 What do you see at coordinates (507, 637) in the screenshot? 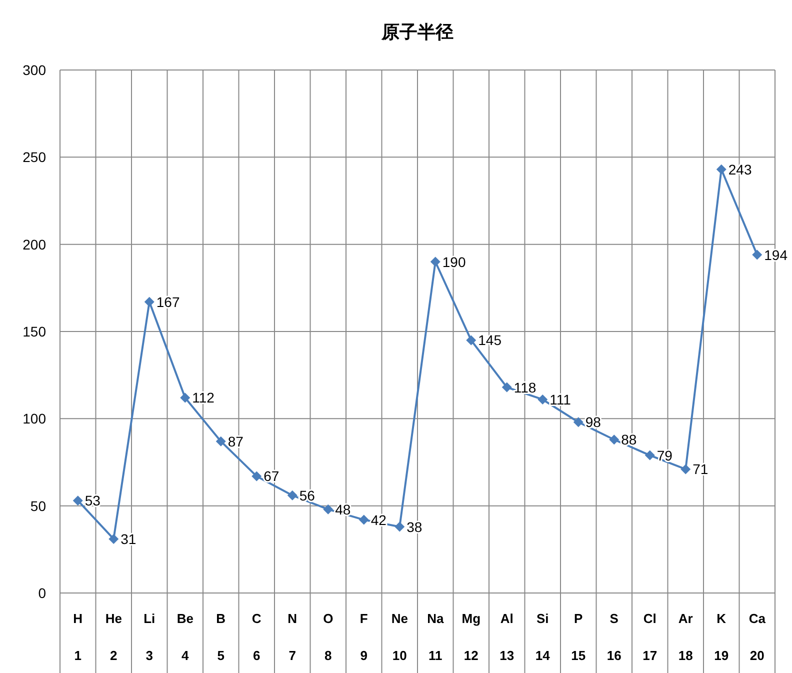
I see `category-label: Al 13` at bounding box center [507, 637].